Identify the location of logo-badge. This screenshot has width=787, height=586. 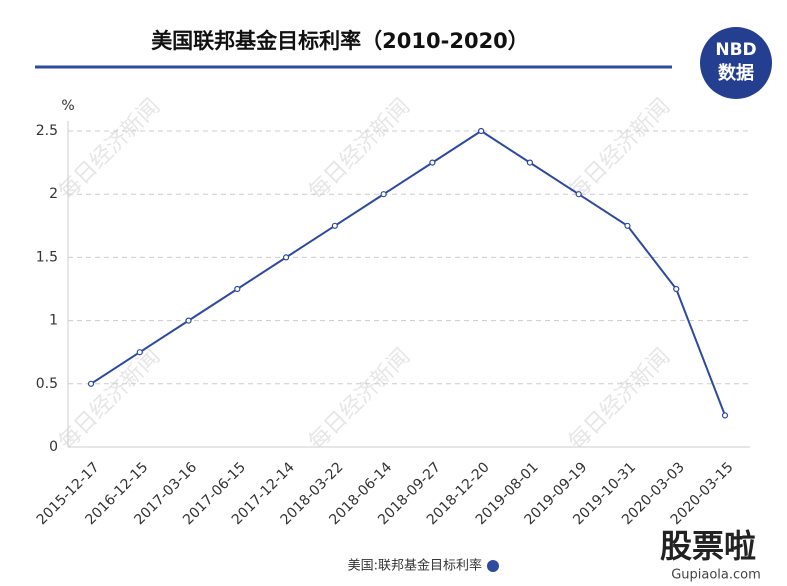
(736, 63).